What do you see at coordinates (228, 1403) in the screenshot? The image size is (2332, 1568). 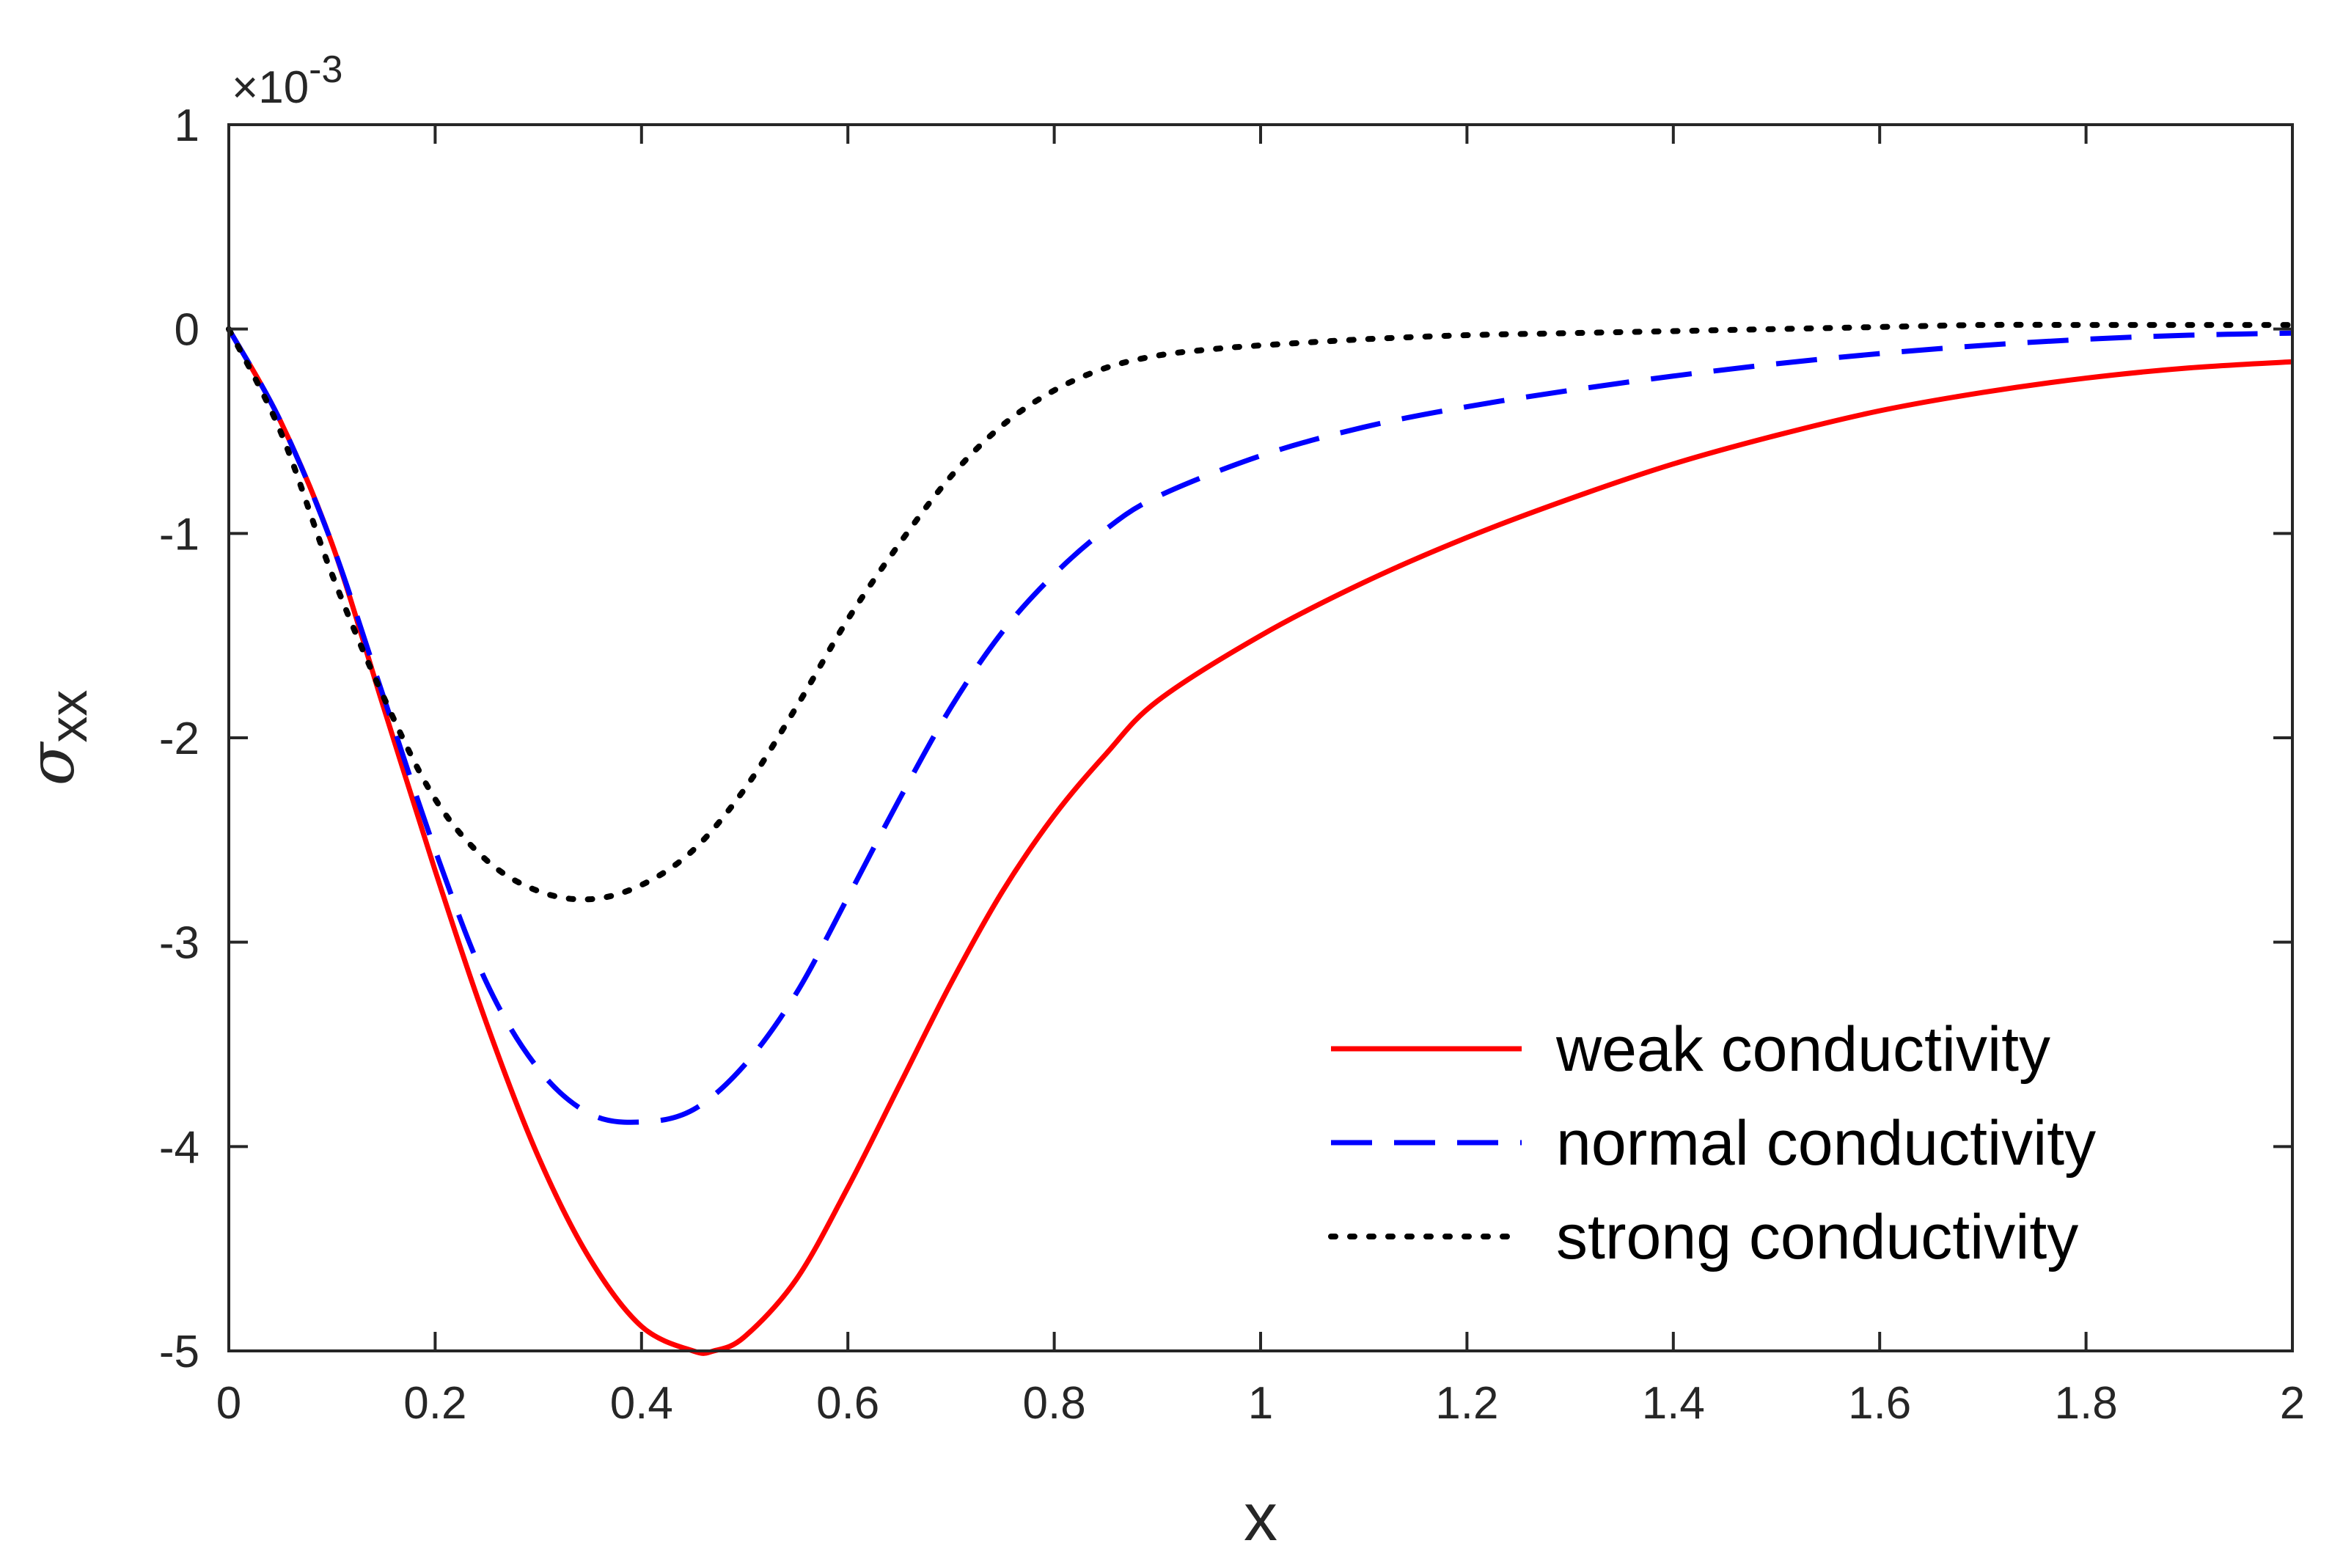 I see `x-tick-label: 0` at bounding box center [228, 1403].